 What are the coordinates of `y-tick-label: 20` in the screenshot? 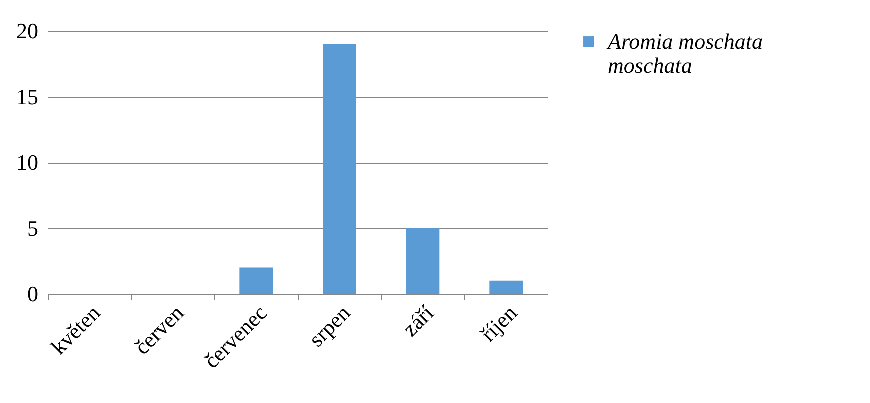 It's located at (27, 31).